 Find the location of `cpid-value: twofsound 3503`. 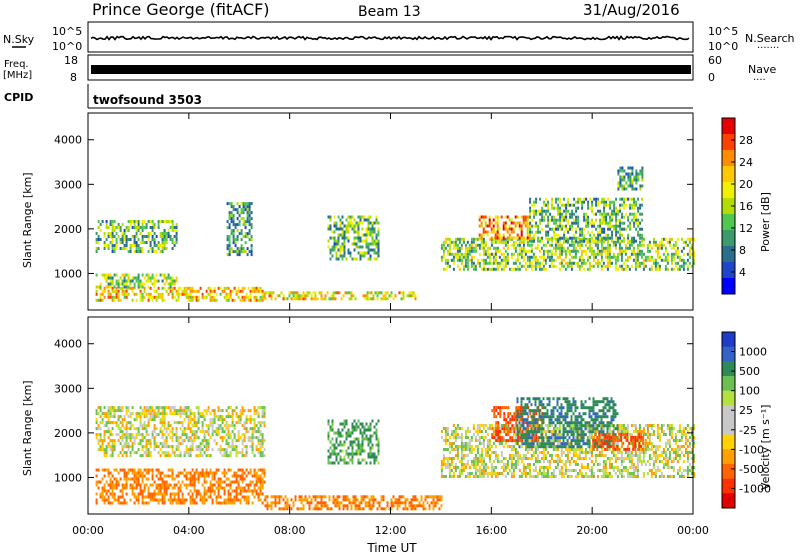

cpid-value: twofsound 3503 is located at coordinates (147, 100).